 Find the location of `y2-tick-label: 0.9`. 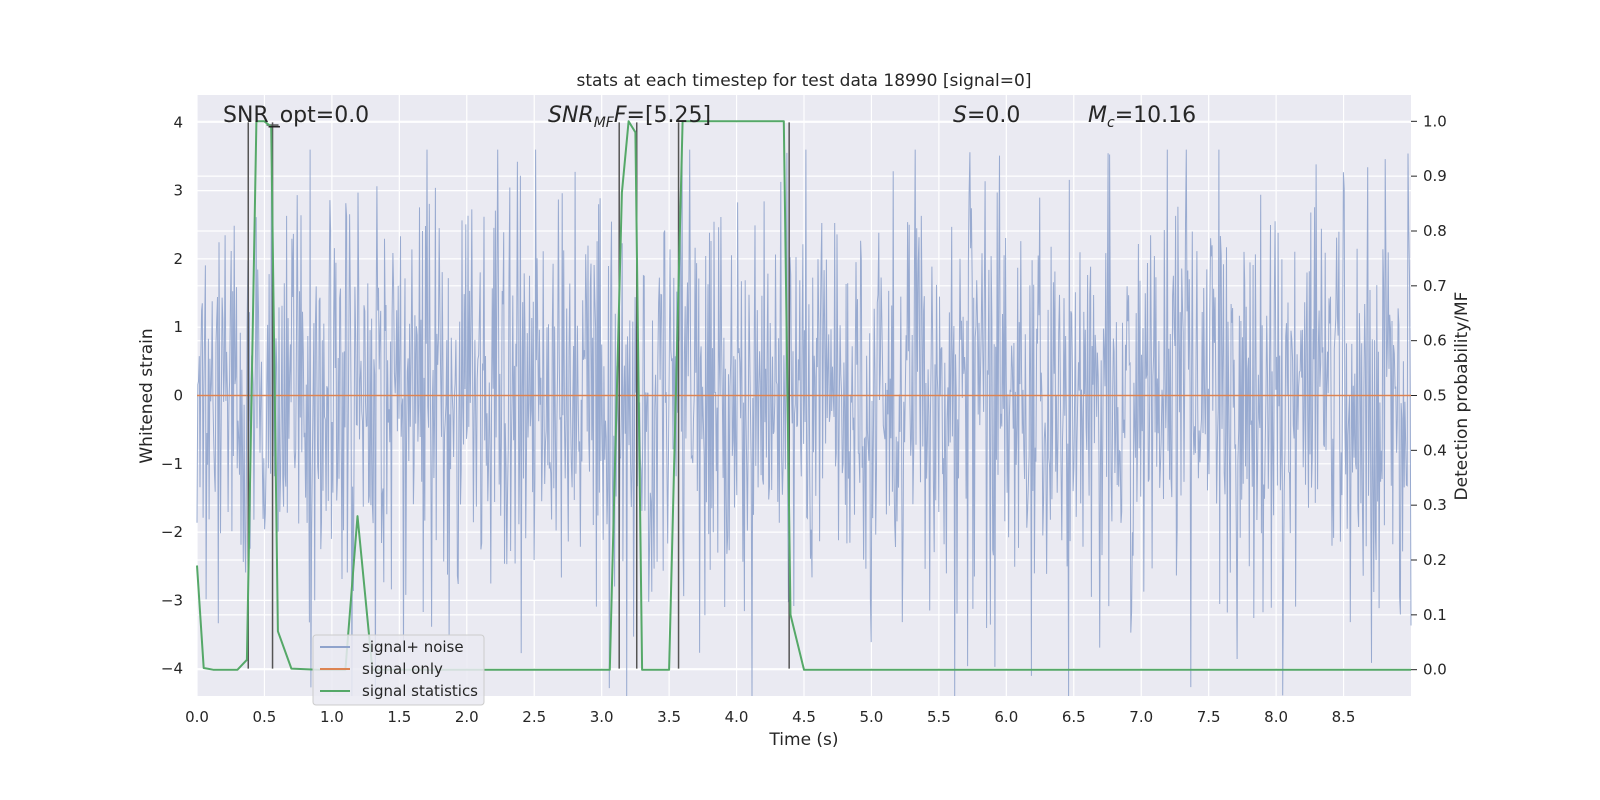

y2-tick-label: 0.9 is located at coordinates (1435, 176).